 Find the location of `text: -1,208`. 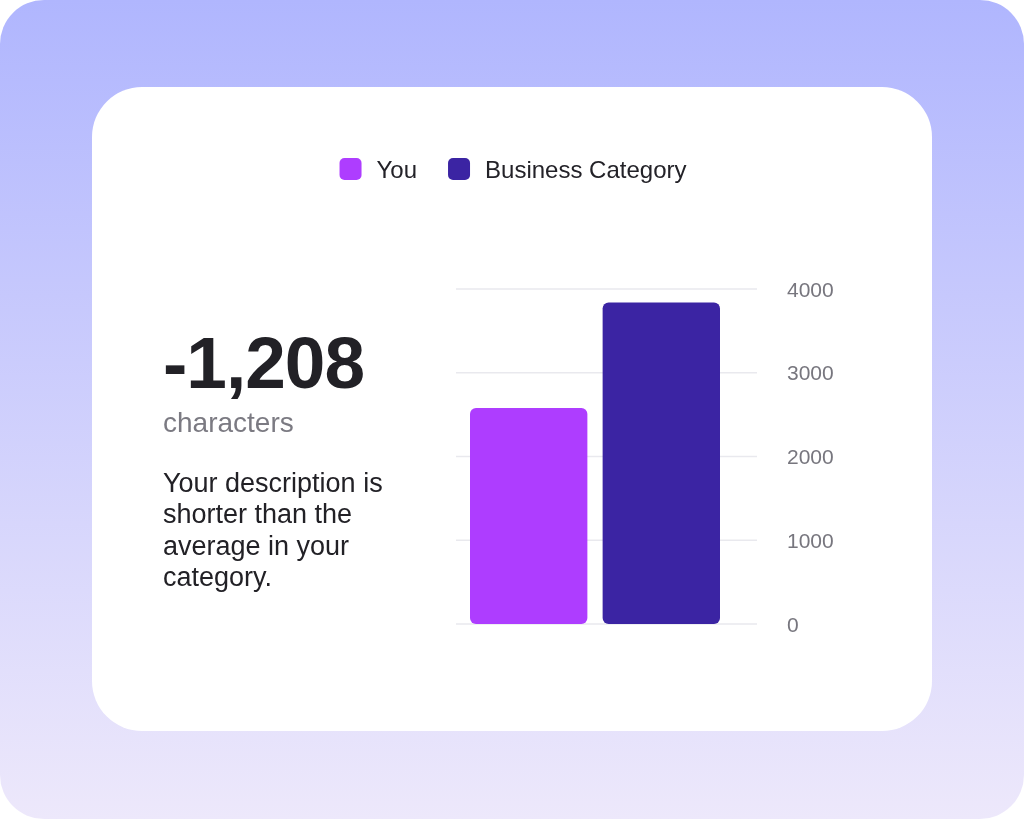

text: -1,208 is located at coordinates (263, 362).